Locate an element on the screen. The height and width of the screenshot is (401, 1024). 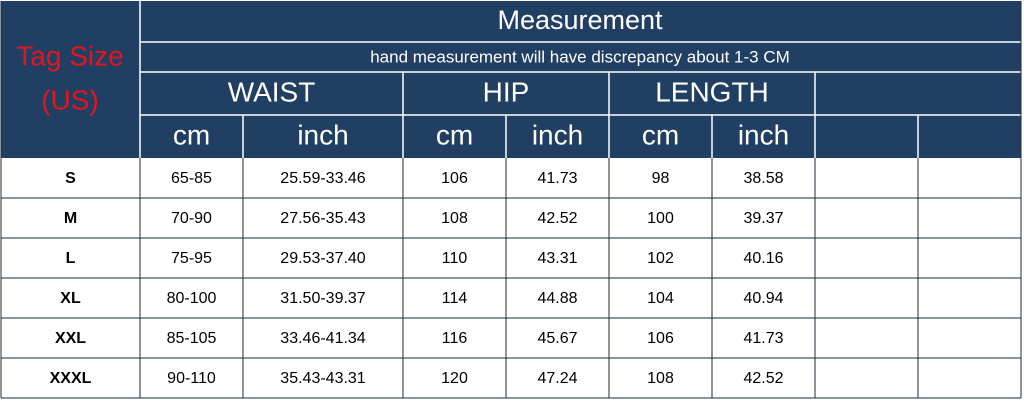
cell-value: 80-100 is located at coordinates (192, 298).